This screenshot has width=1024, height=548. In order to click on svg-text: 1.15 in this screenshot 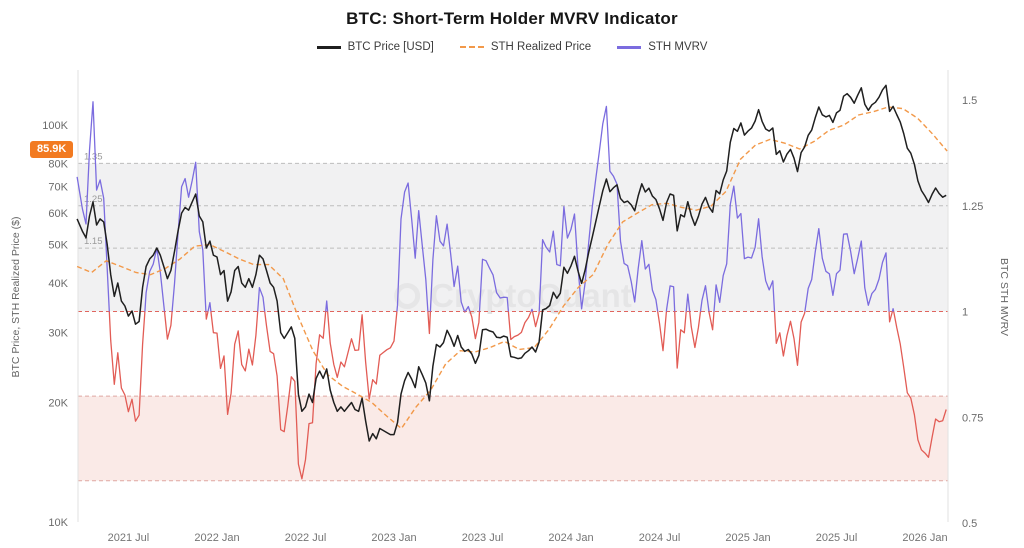, I will do `click(93, 241)`.